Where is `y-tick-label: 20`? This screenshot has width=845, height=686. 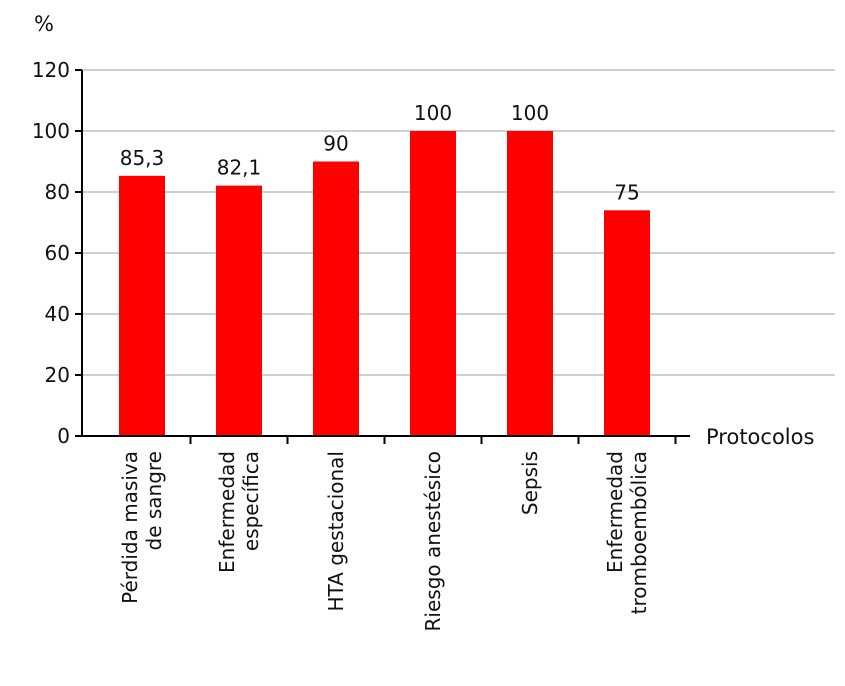
y-tick-label: 20 is located at coordinates (57, 375).